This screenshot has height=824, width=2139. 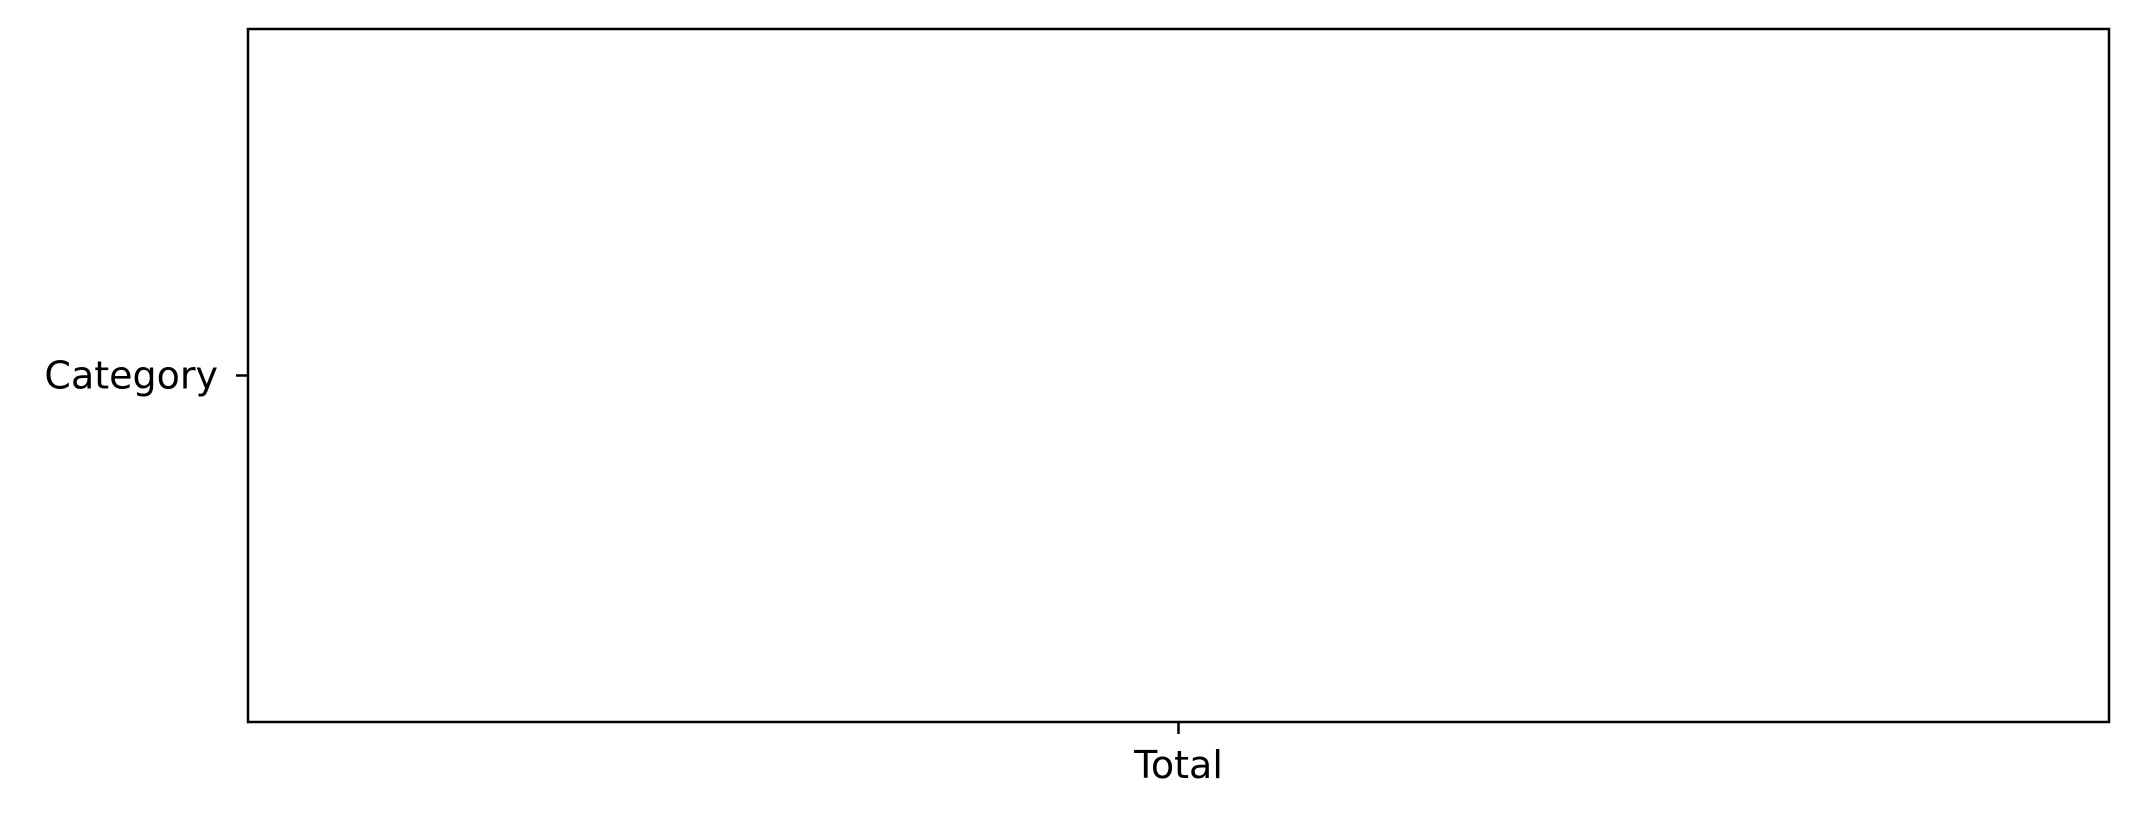 What do you see at coordinates (131, 376) in the screenshot?
I see `y-tick-label: Category` at bounding box center [131, 376].